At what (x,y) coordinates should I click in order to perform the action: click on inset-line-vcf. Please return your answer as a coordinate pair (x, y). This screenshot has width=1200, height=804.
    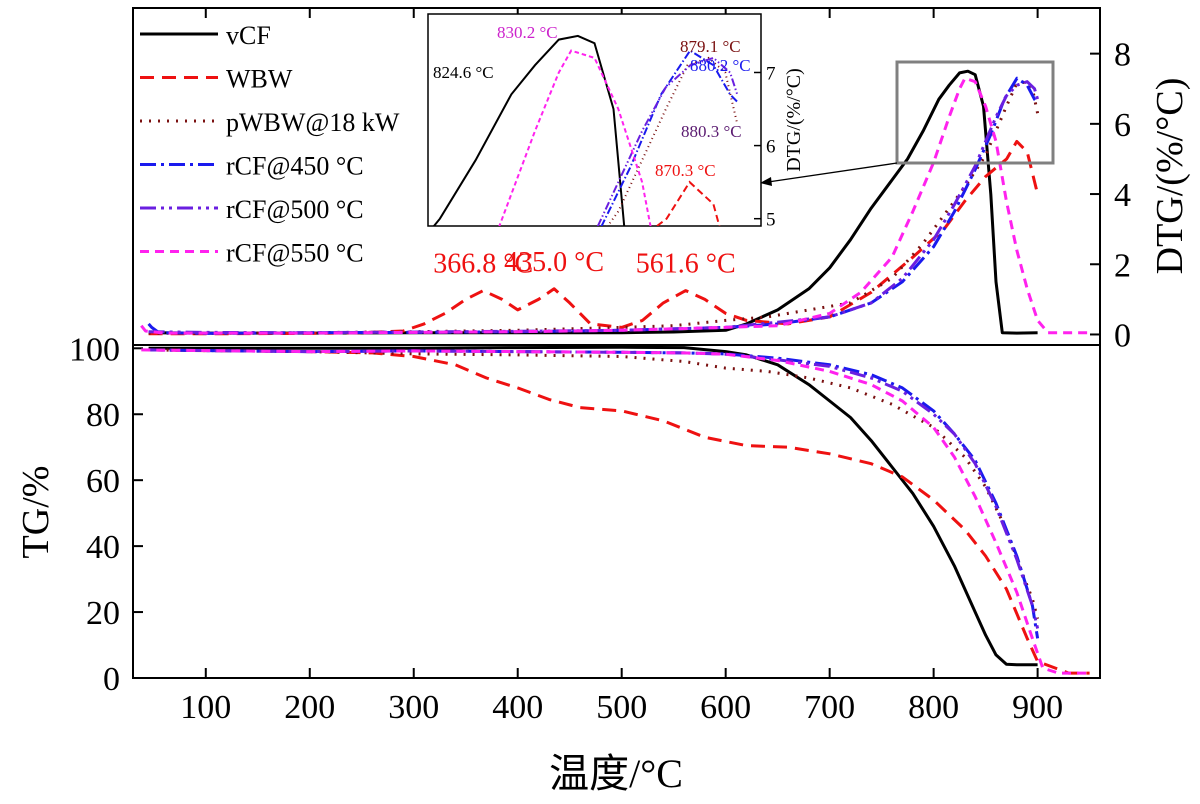
    Looking at the image, I should click on (529, 130).